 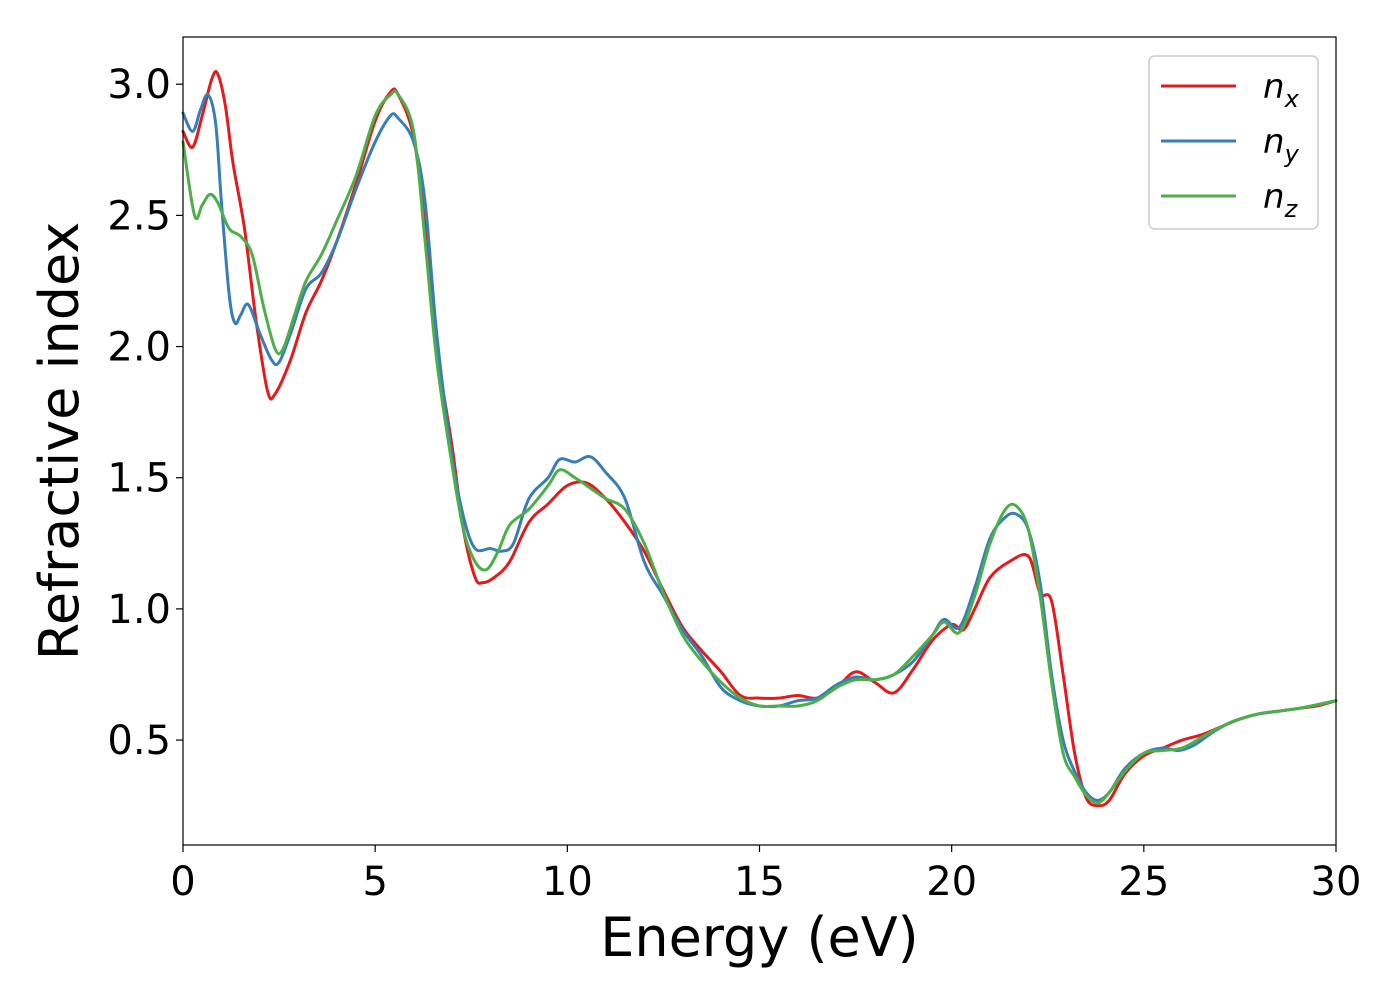 What do you see at coordinates (145, 413) in the screenshot?
I see `y-axis-ticks: 0.5 1.0 1.5 2.0 2.5 3.0` at bounding box center [145, 413].